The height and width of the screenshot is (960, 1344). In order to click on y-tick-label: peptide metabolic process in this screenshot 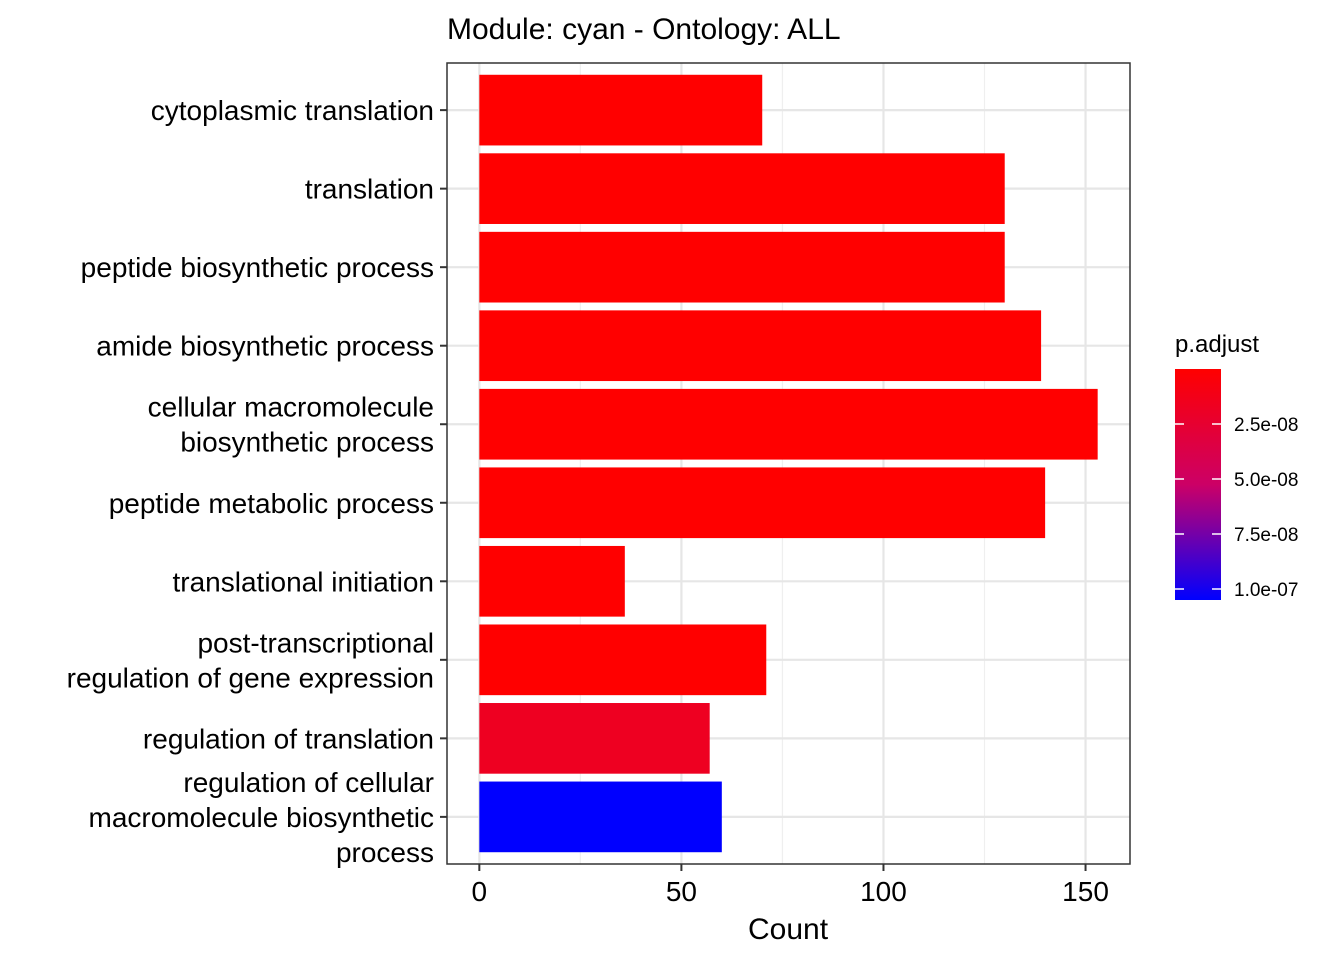, I will do `click(271, 503)`.